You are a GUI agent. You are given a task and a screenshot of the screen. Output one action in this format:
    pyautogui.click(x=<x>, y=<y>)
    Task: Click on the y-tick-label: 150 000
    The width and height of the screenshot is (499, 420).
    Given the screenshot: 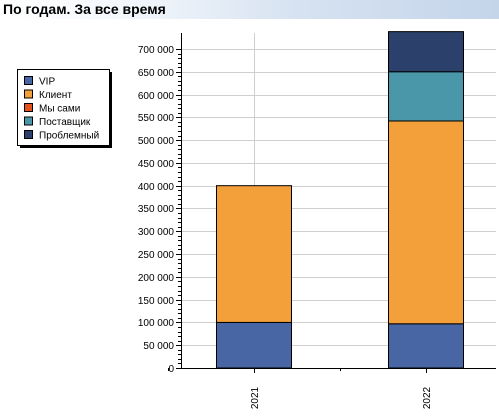 What is the action you would take?
    pyautogui.click(x=156, y=301)
    